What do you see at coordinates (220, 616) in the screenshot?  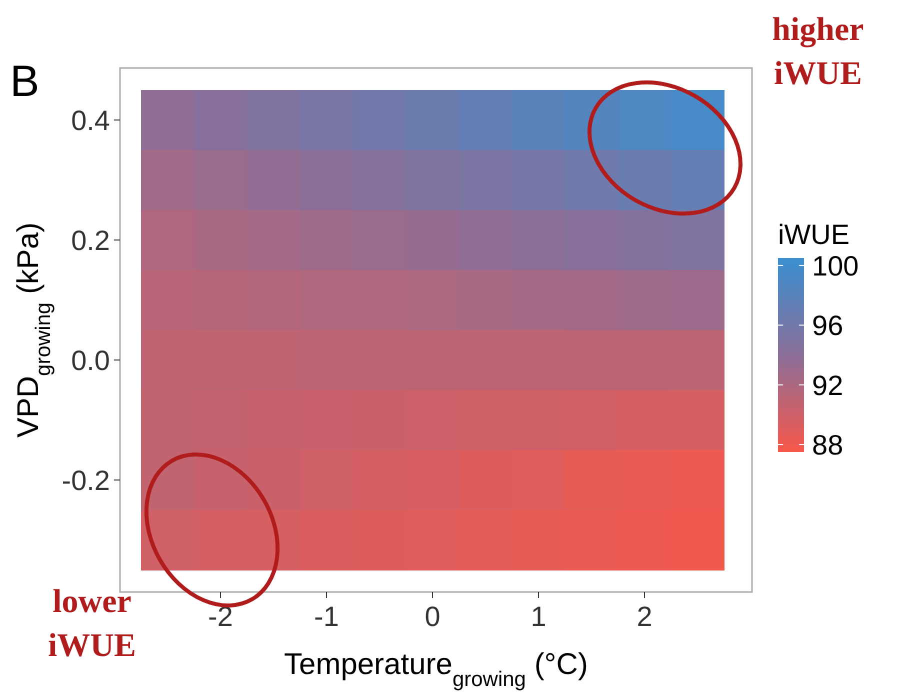 I see `x-tick-label: -2` at bounding box center [220, 616].